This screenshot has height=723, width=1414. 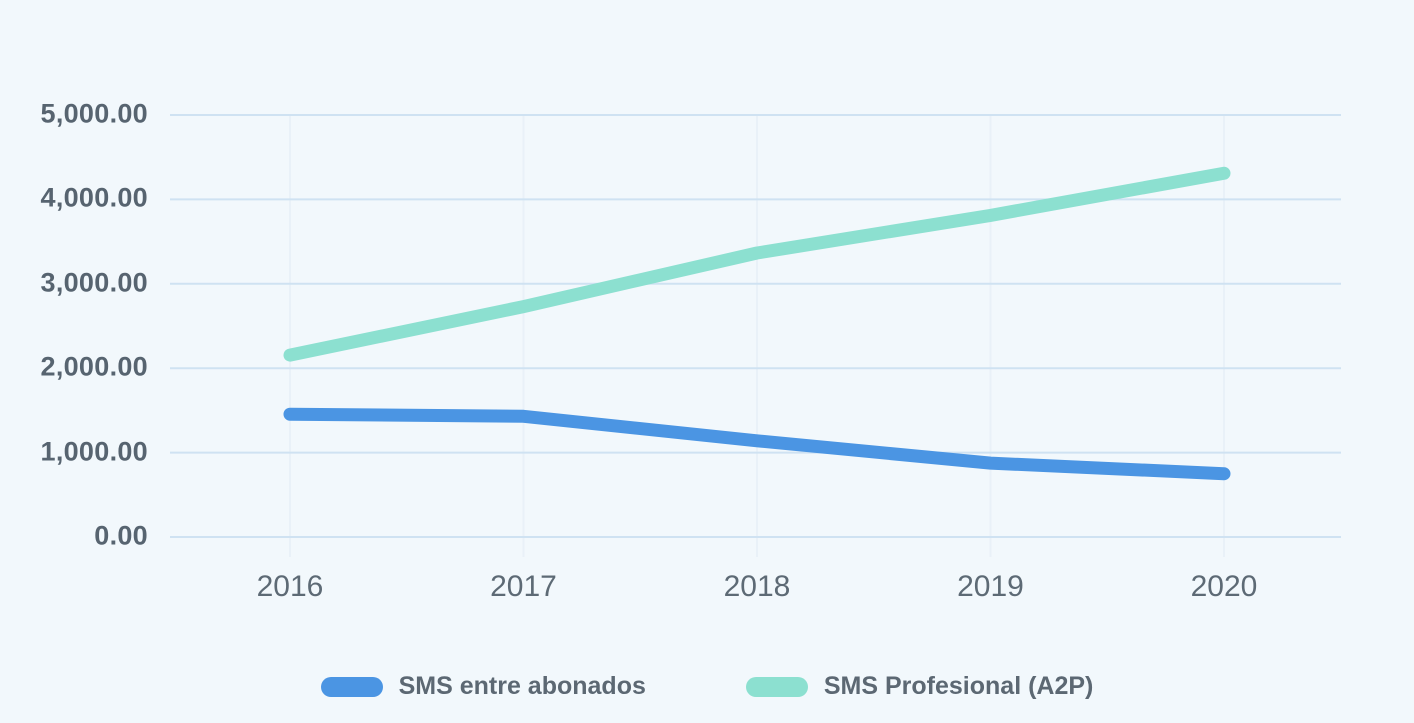 I want to click on legend: SMS entre abonados SMS Profesional (A2P), so click(x=707, y=686).